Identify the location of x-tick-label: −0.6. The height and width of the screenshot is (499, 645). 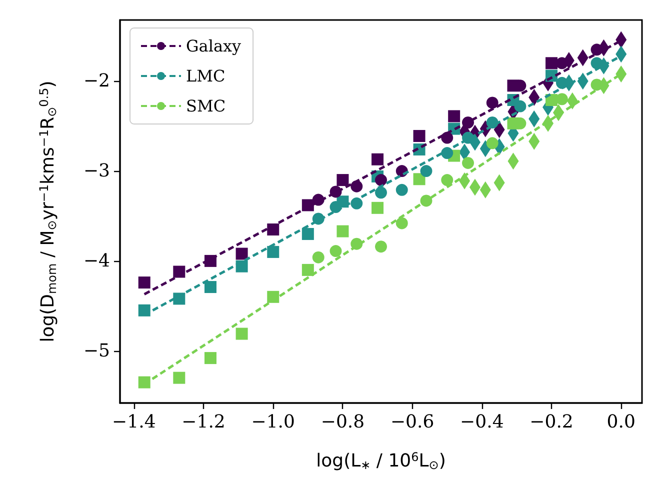
(412, 422).